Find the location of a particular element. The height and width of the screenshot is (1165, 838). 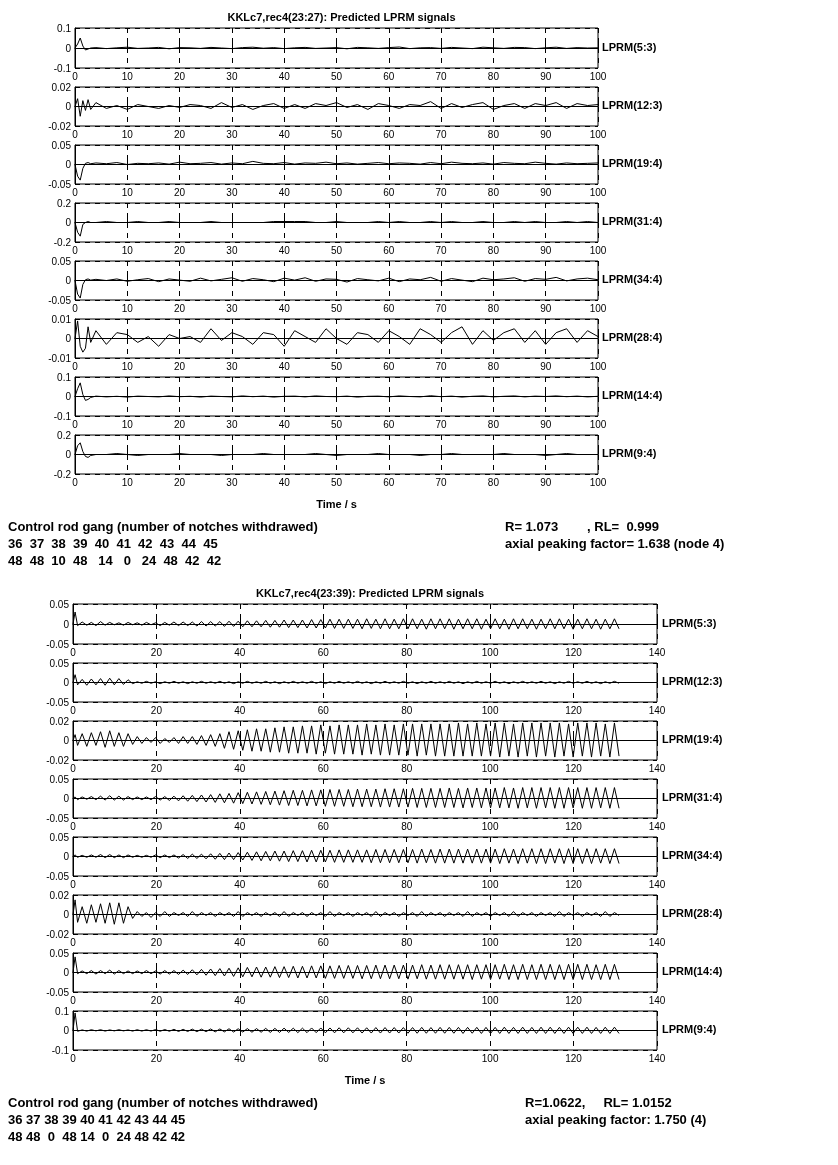

legend-label: LPRM(14:4) is located at coordinates (632, 394).